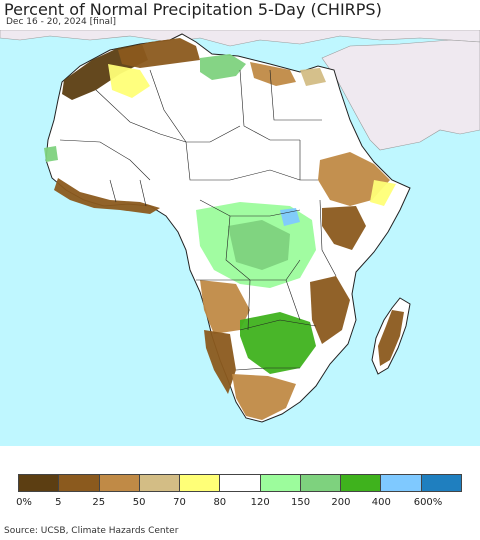  I want to click on legend-tick-label: 80, so click(220, 502).